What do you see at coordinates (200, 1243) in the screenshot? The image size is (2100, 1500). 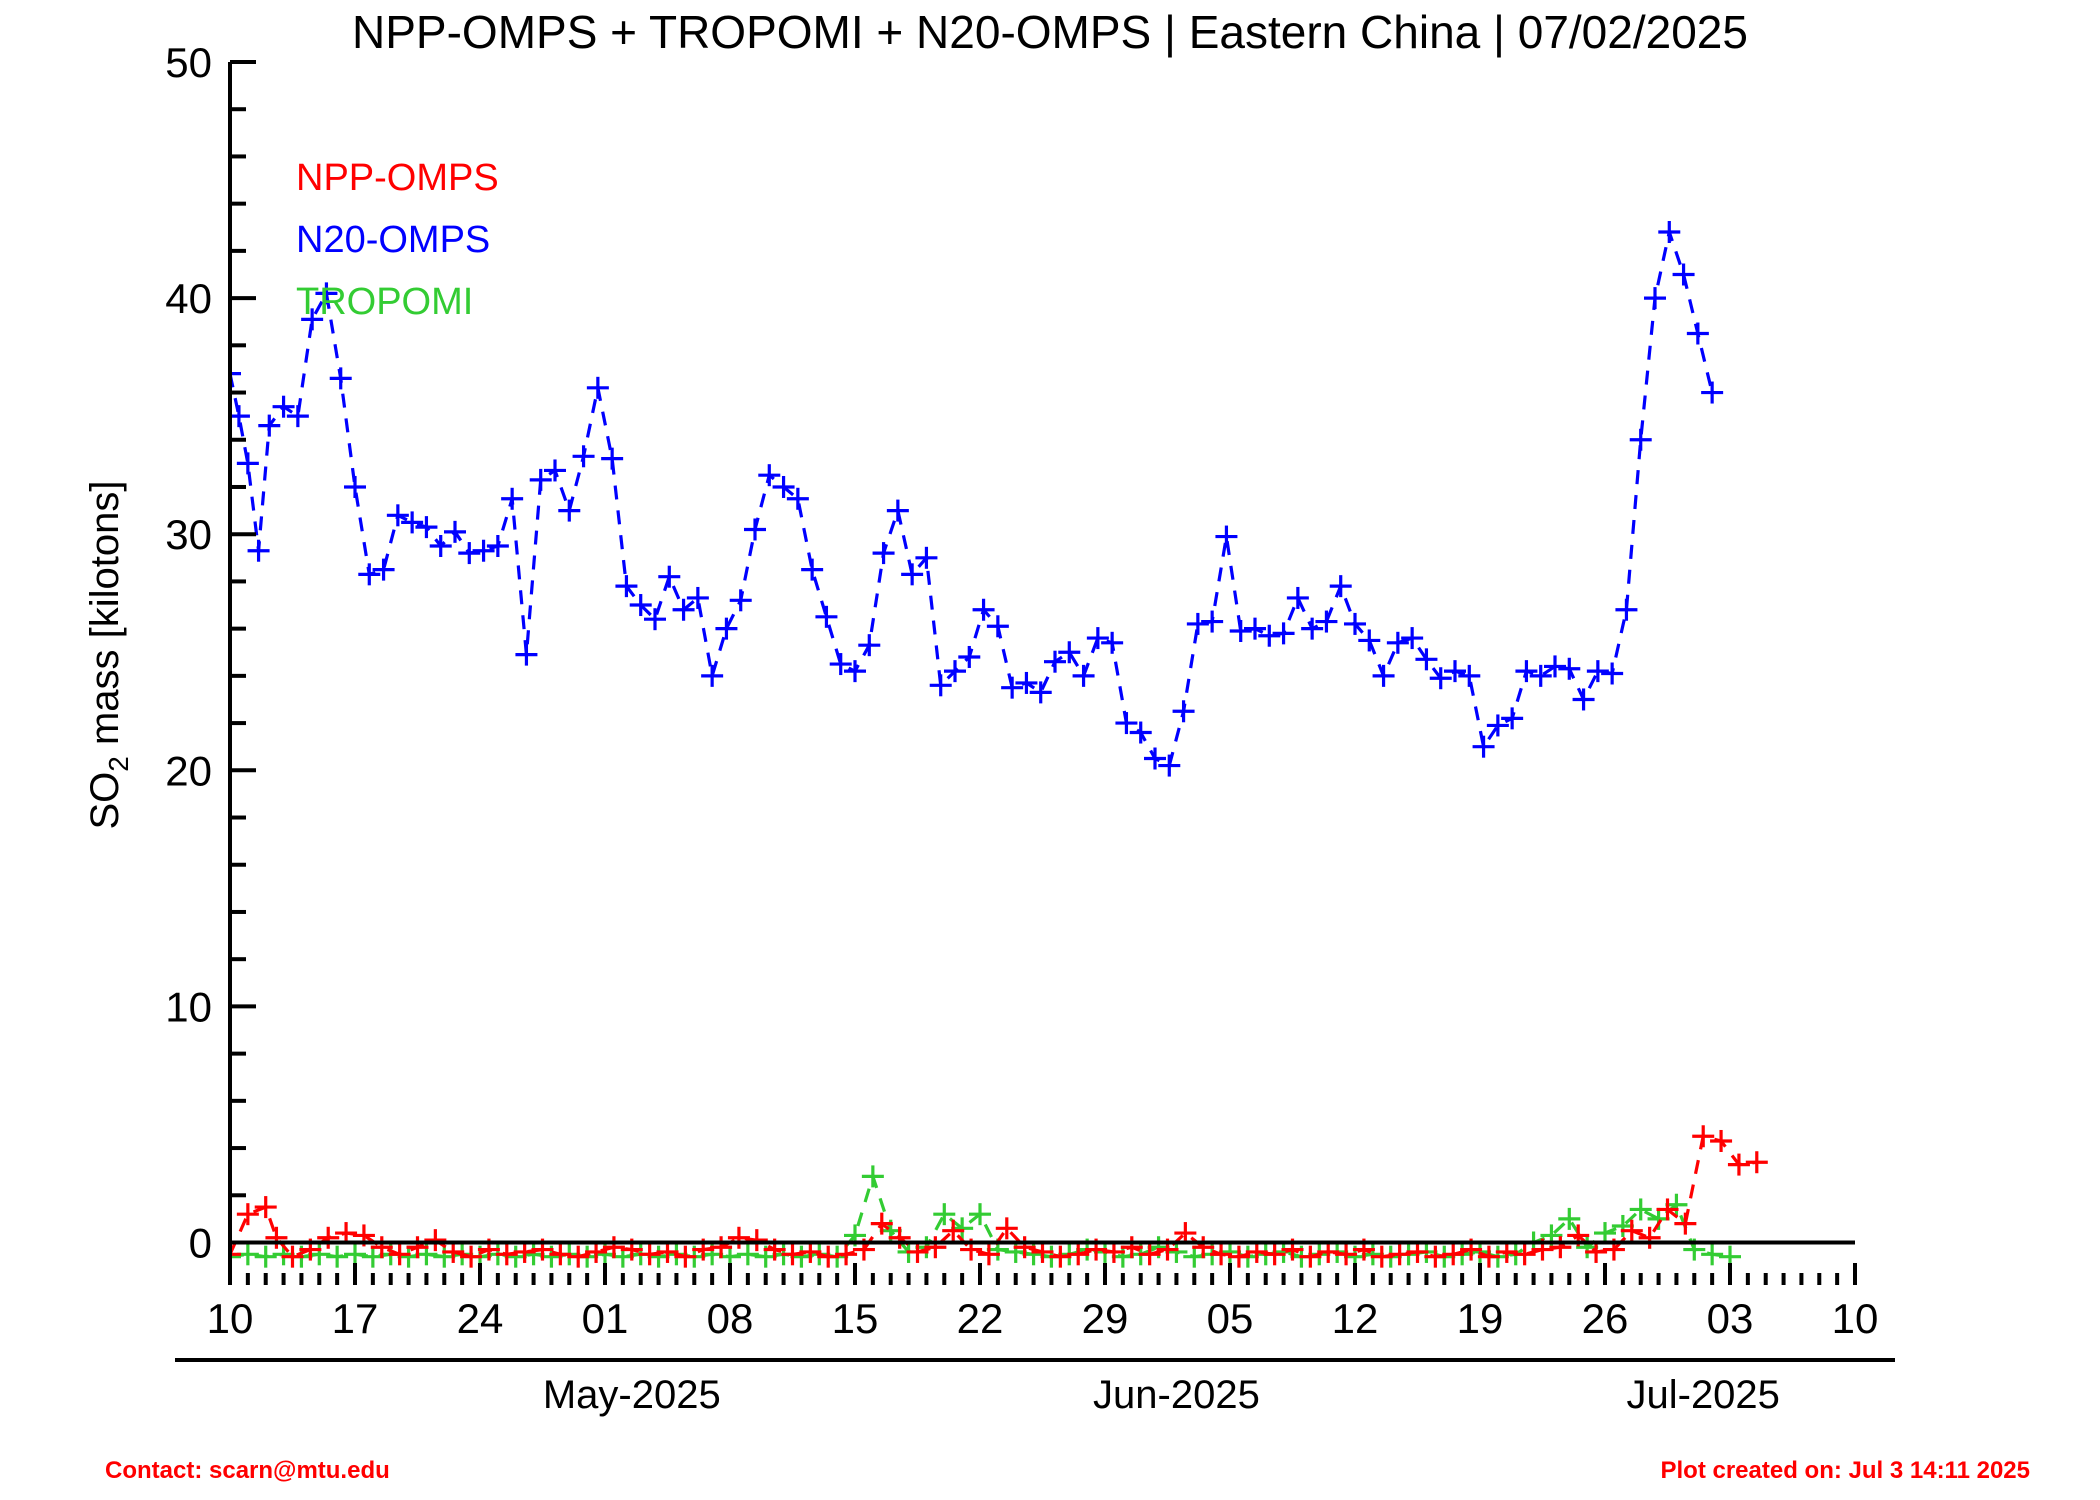 I see `y-tick-label: 0` at bounding box center [200, 1243].